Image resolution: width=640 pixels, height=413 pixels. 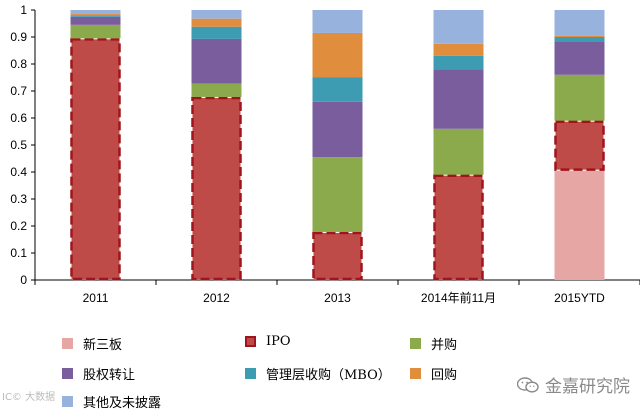 I want to click on x-tick-label: 2014年前11月, so click(x=458, y=297).